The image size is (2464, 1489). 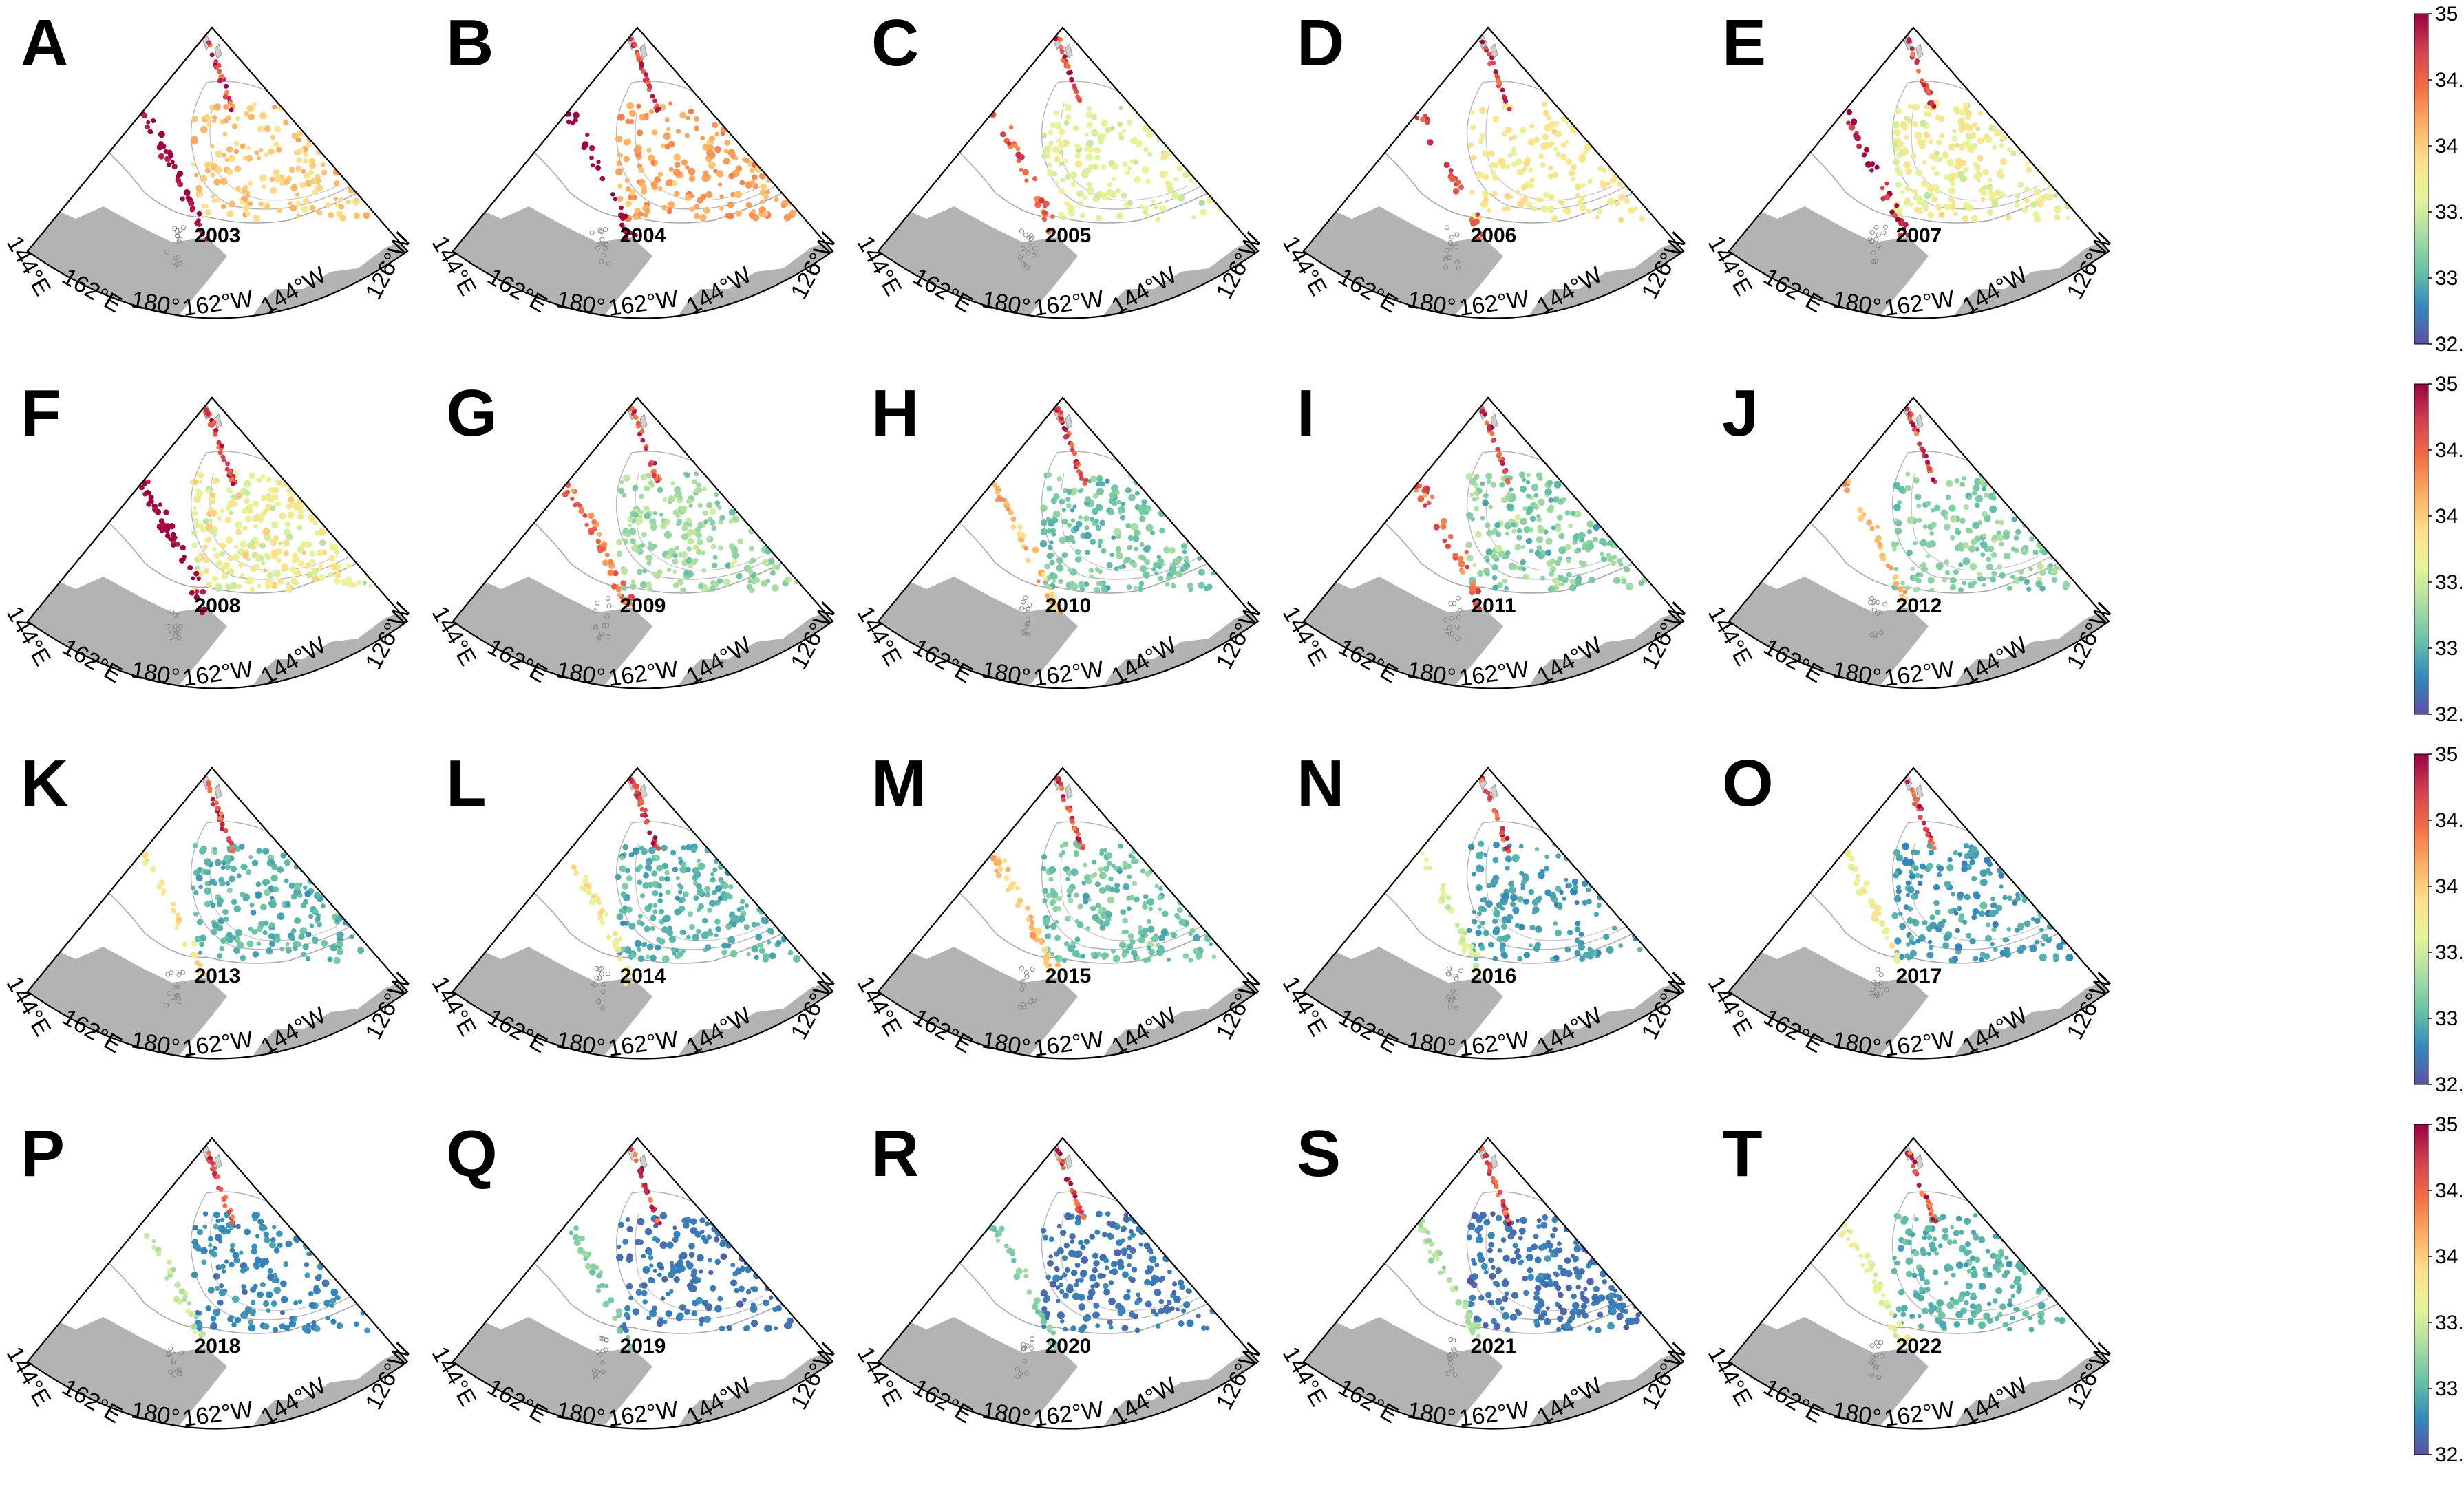 I want to click on map-frame, so click(x=643, y=543).